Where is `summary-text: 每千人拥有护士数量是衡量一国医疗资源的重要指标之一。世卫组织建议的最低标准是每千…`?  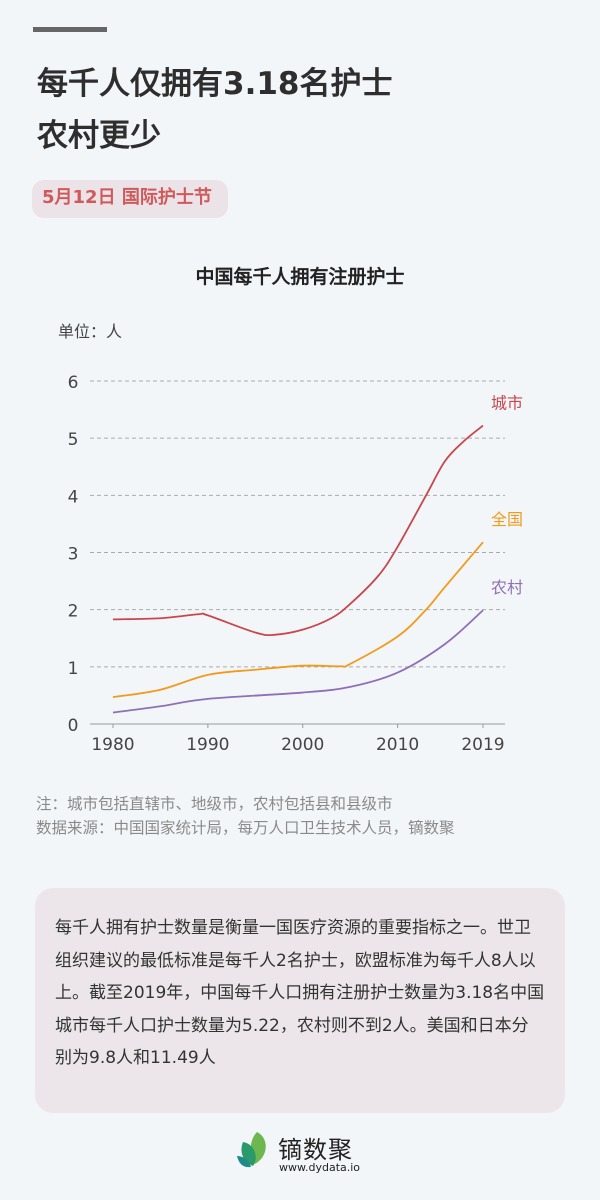 summary-text: 每千人拥有护士数量是衡量一国医疗资源的重要指标之一。世卫组织建议的最低标准是每千… is located at coordinates (300, 993).